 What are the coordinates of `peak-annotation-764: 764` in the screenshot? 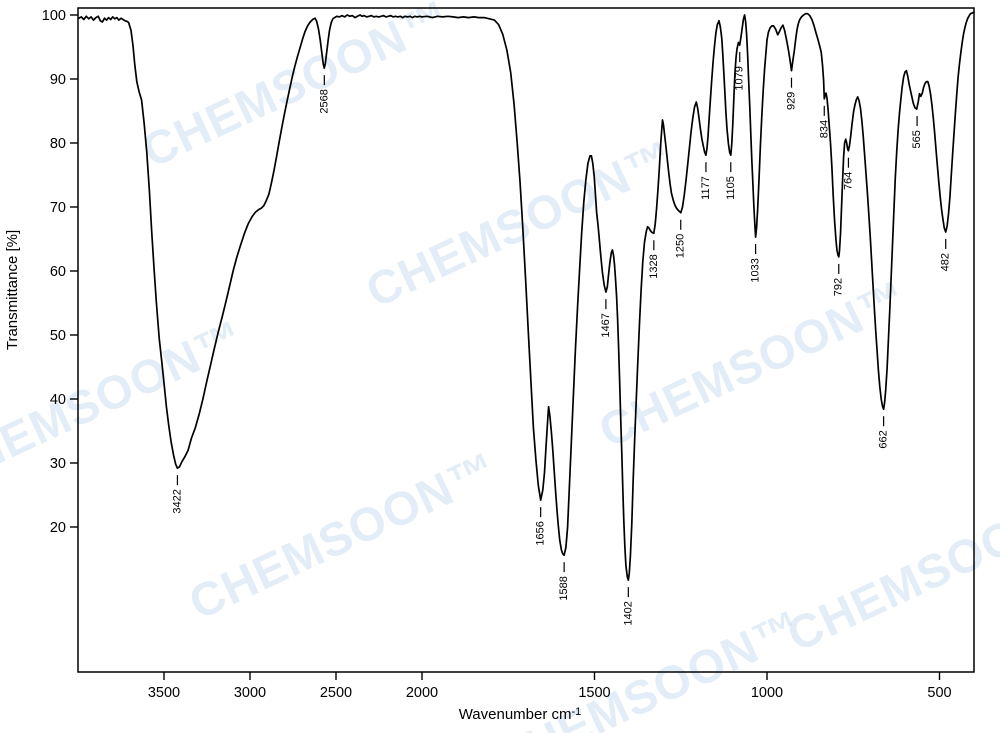 It's located at (848, 173).